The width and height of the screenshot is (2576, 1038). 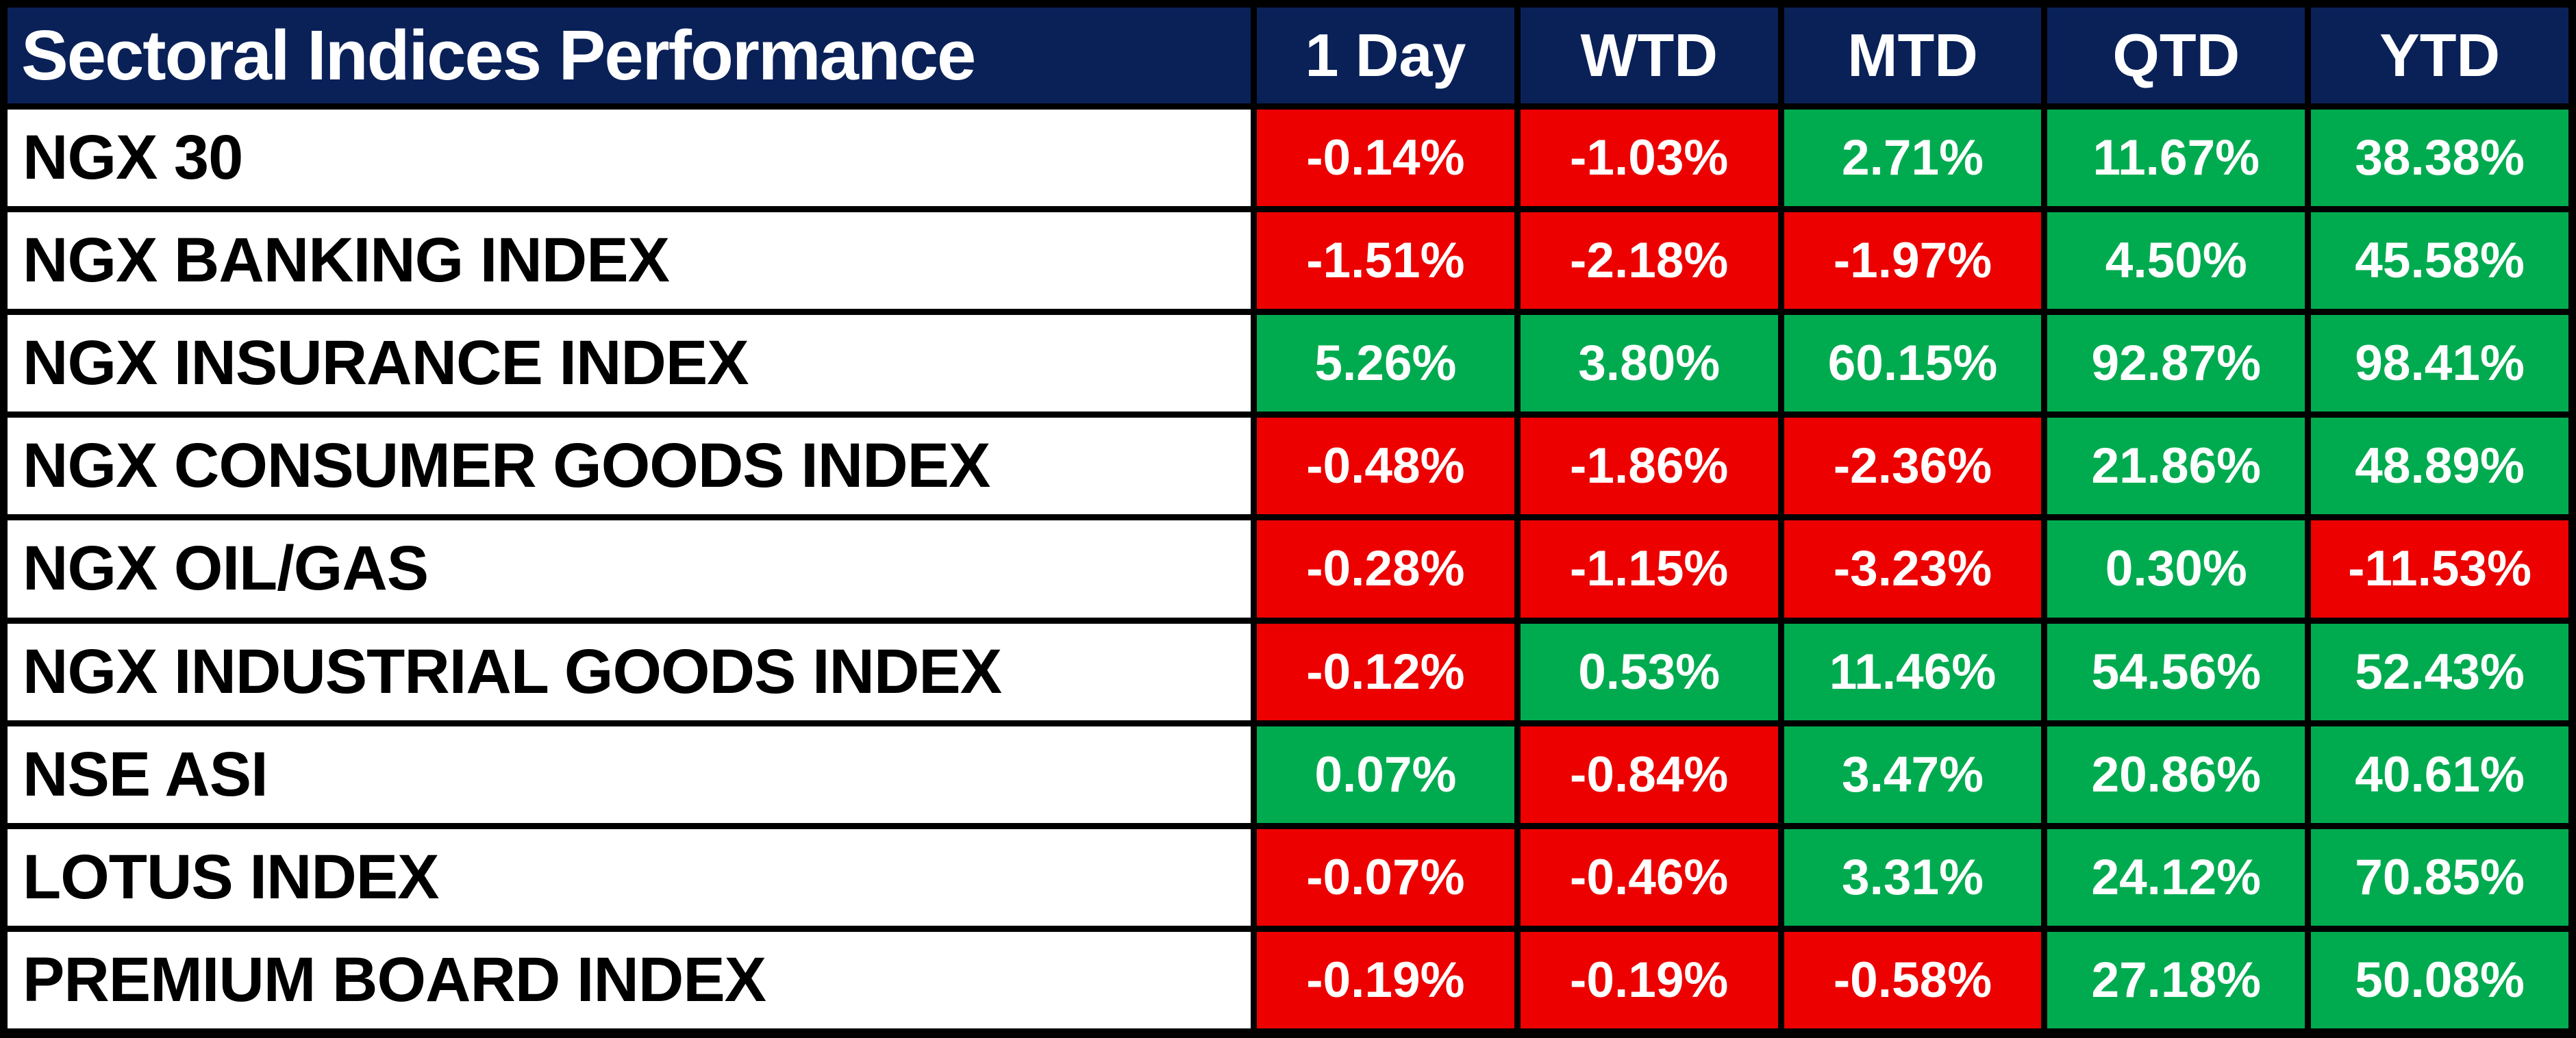 I want to click on value-cell: 54.56%, so click(x=2176, y=671).